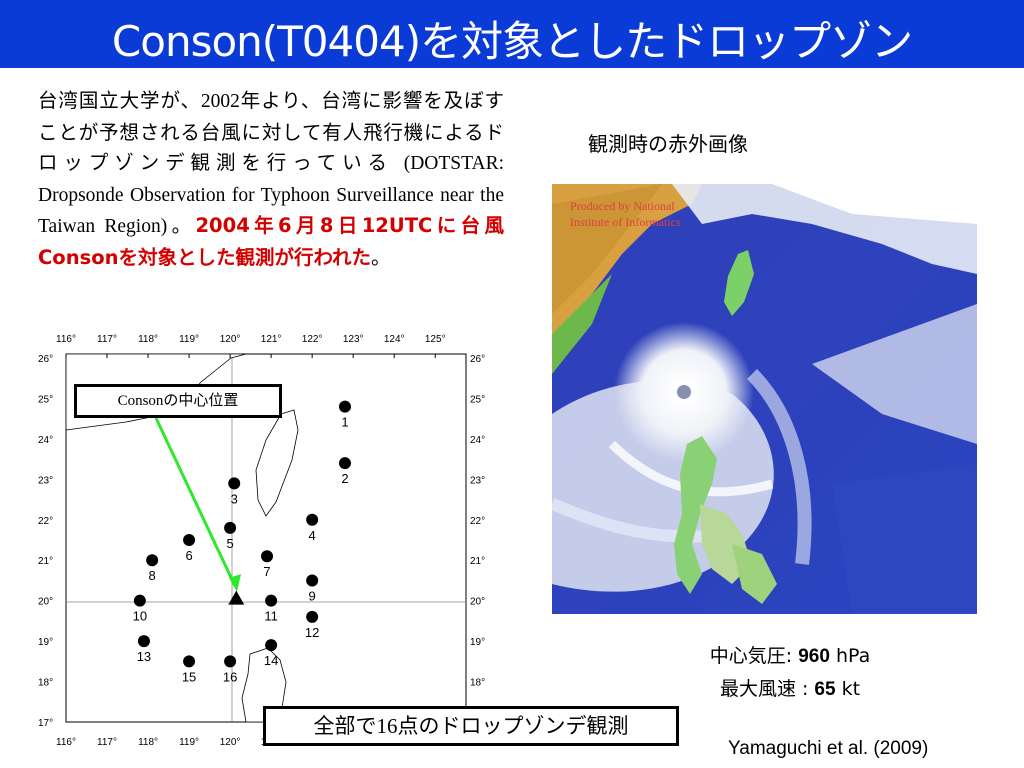 The height and width of the screenshot is (768, 1024). Describe the element at coordinates (220, 101) in the screenshot. I see `desc-year: 2002` at that location.